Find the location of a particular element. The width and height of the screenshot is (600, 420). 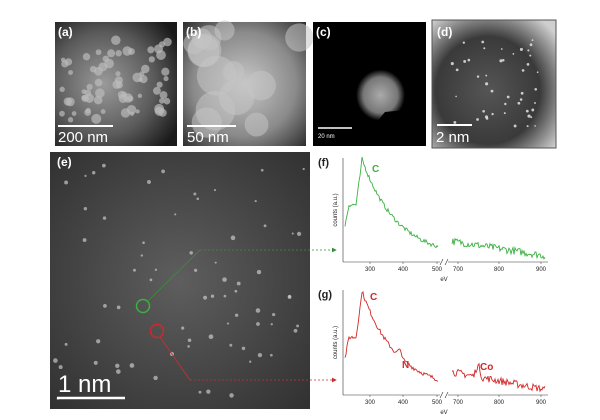

panel-label: (e) is located at coordinates (64, 162).